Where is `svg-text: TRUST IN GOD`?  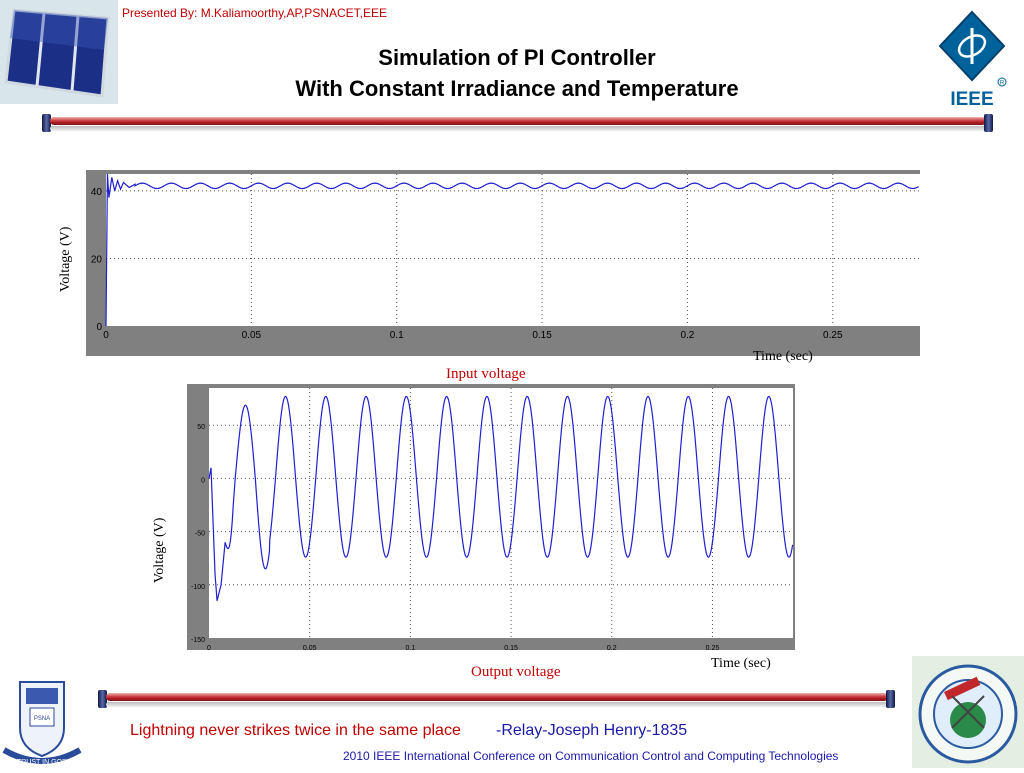
svg-text: TRUST IN GOD is located at coordinates (42, 762).